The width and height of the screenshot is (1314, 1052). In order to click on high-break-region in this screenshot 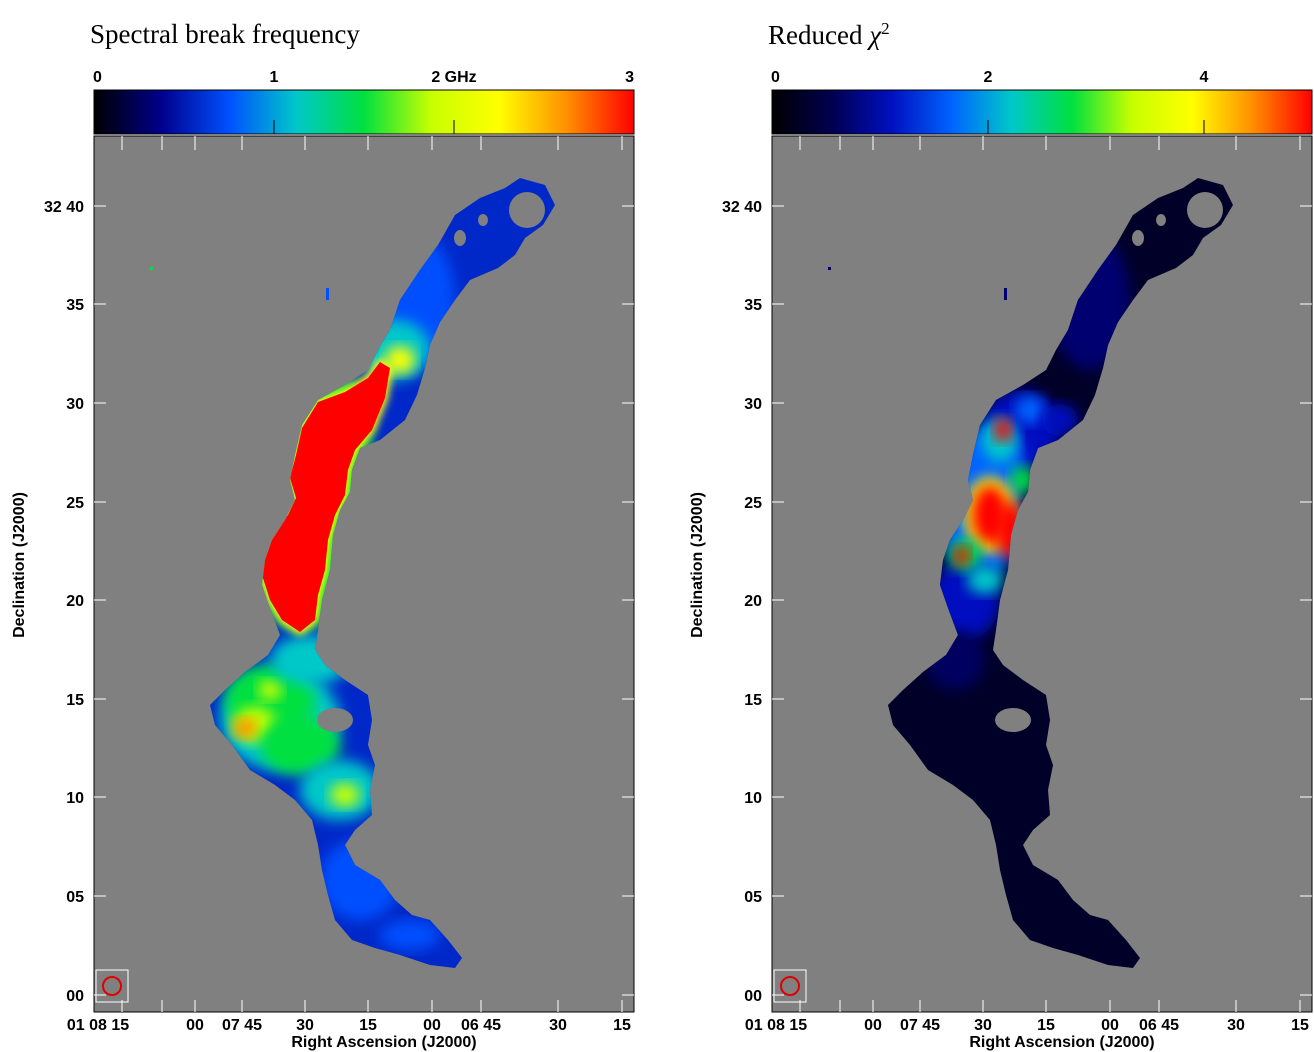, I will do `click(326, 497)`.